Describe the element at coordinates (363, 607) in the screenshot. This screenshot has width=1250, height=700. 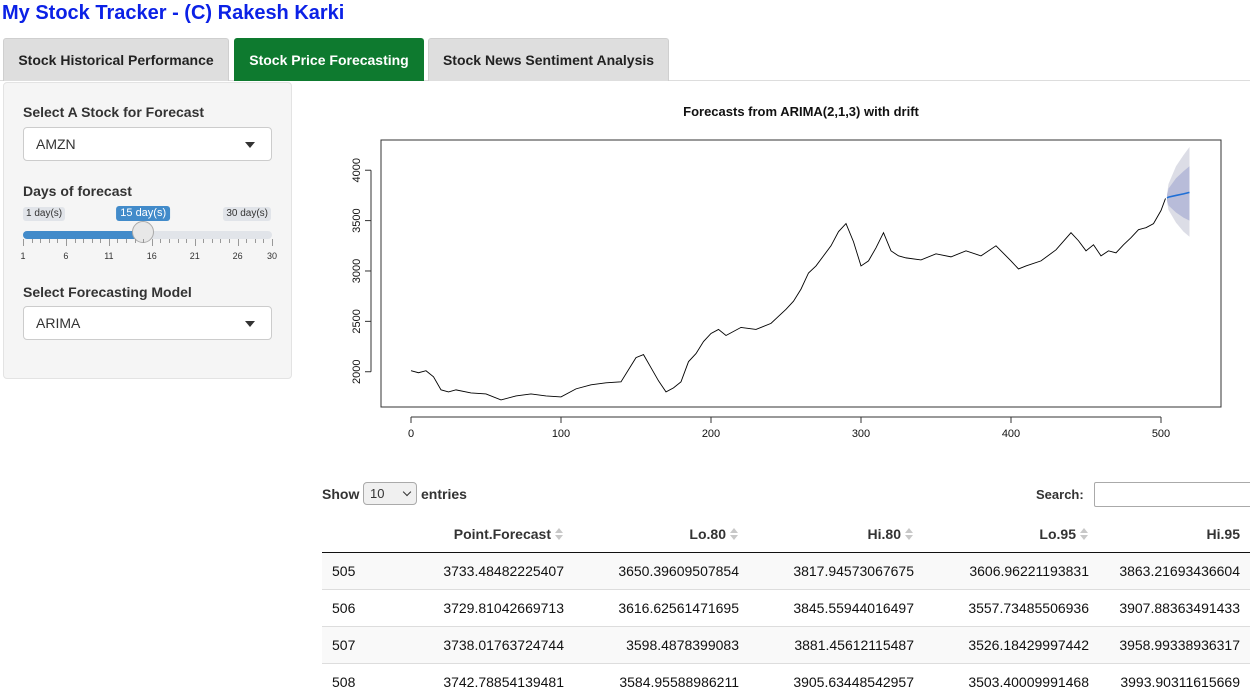
I see `cell-index: 506` at that location.